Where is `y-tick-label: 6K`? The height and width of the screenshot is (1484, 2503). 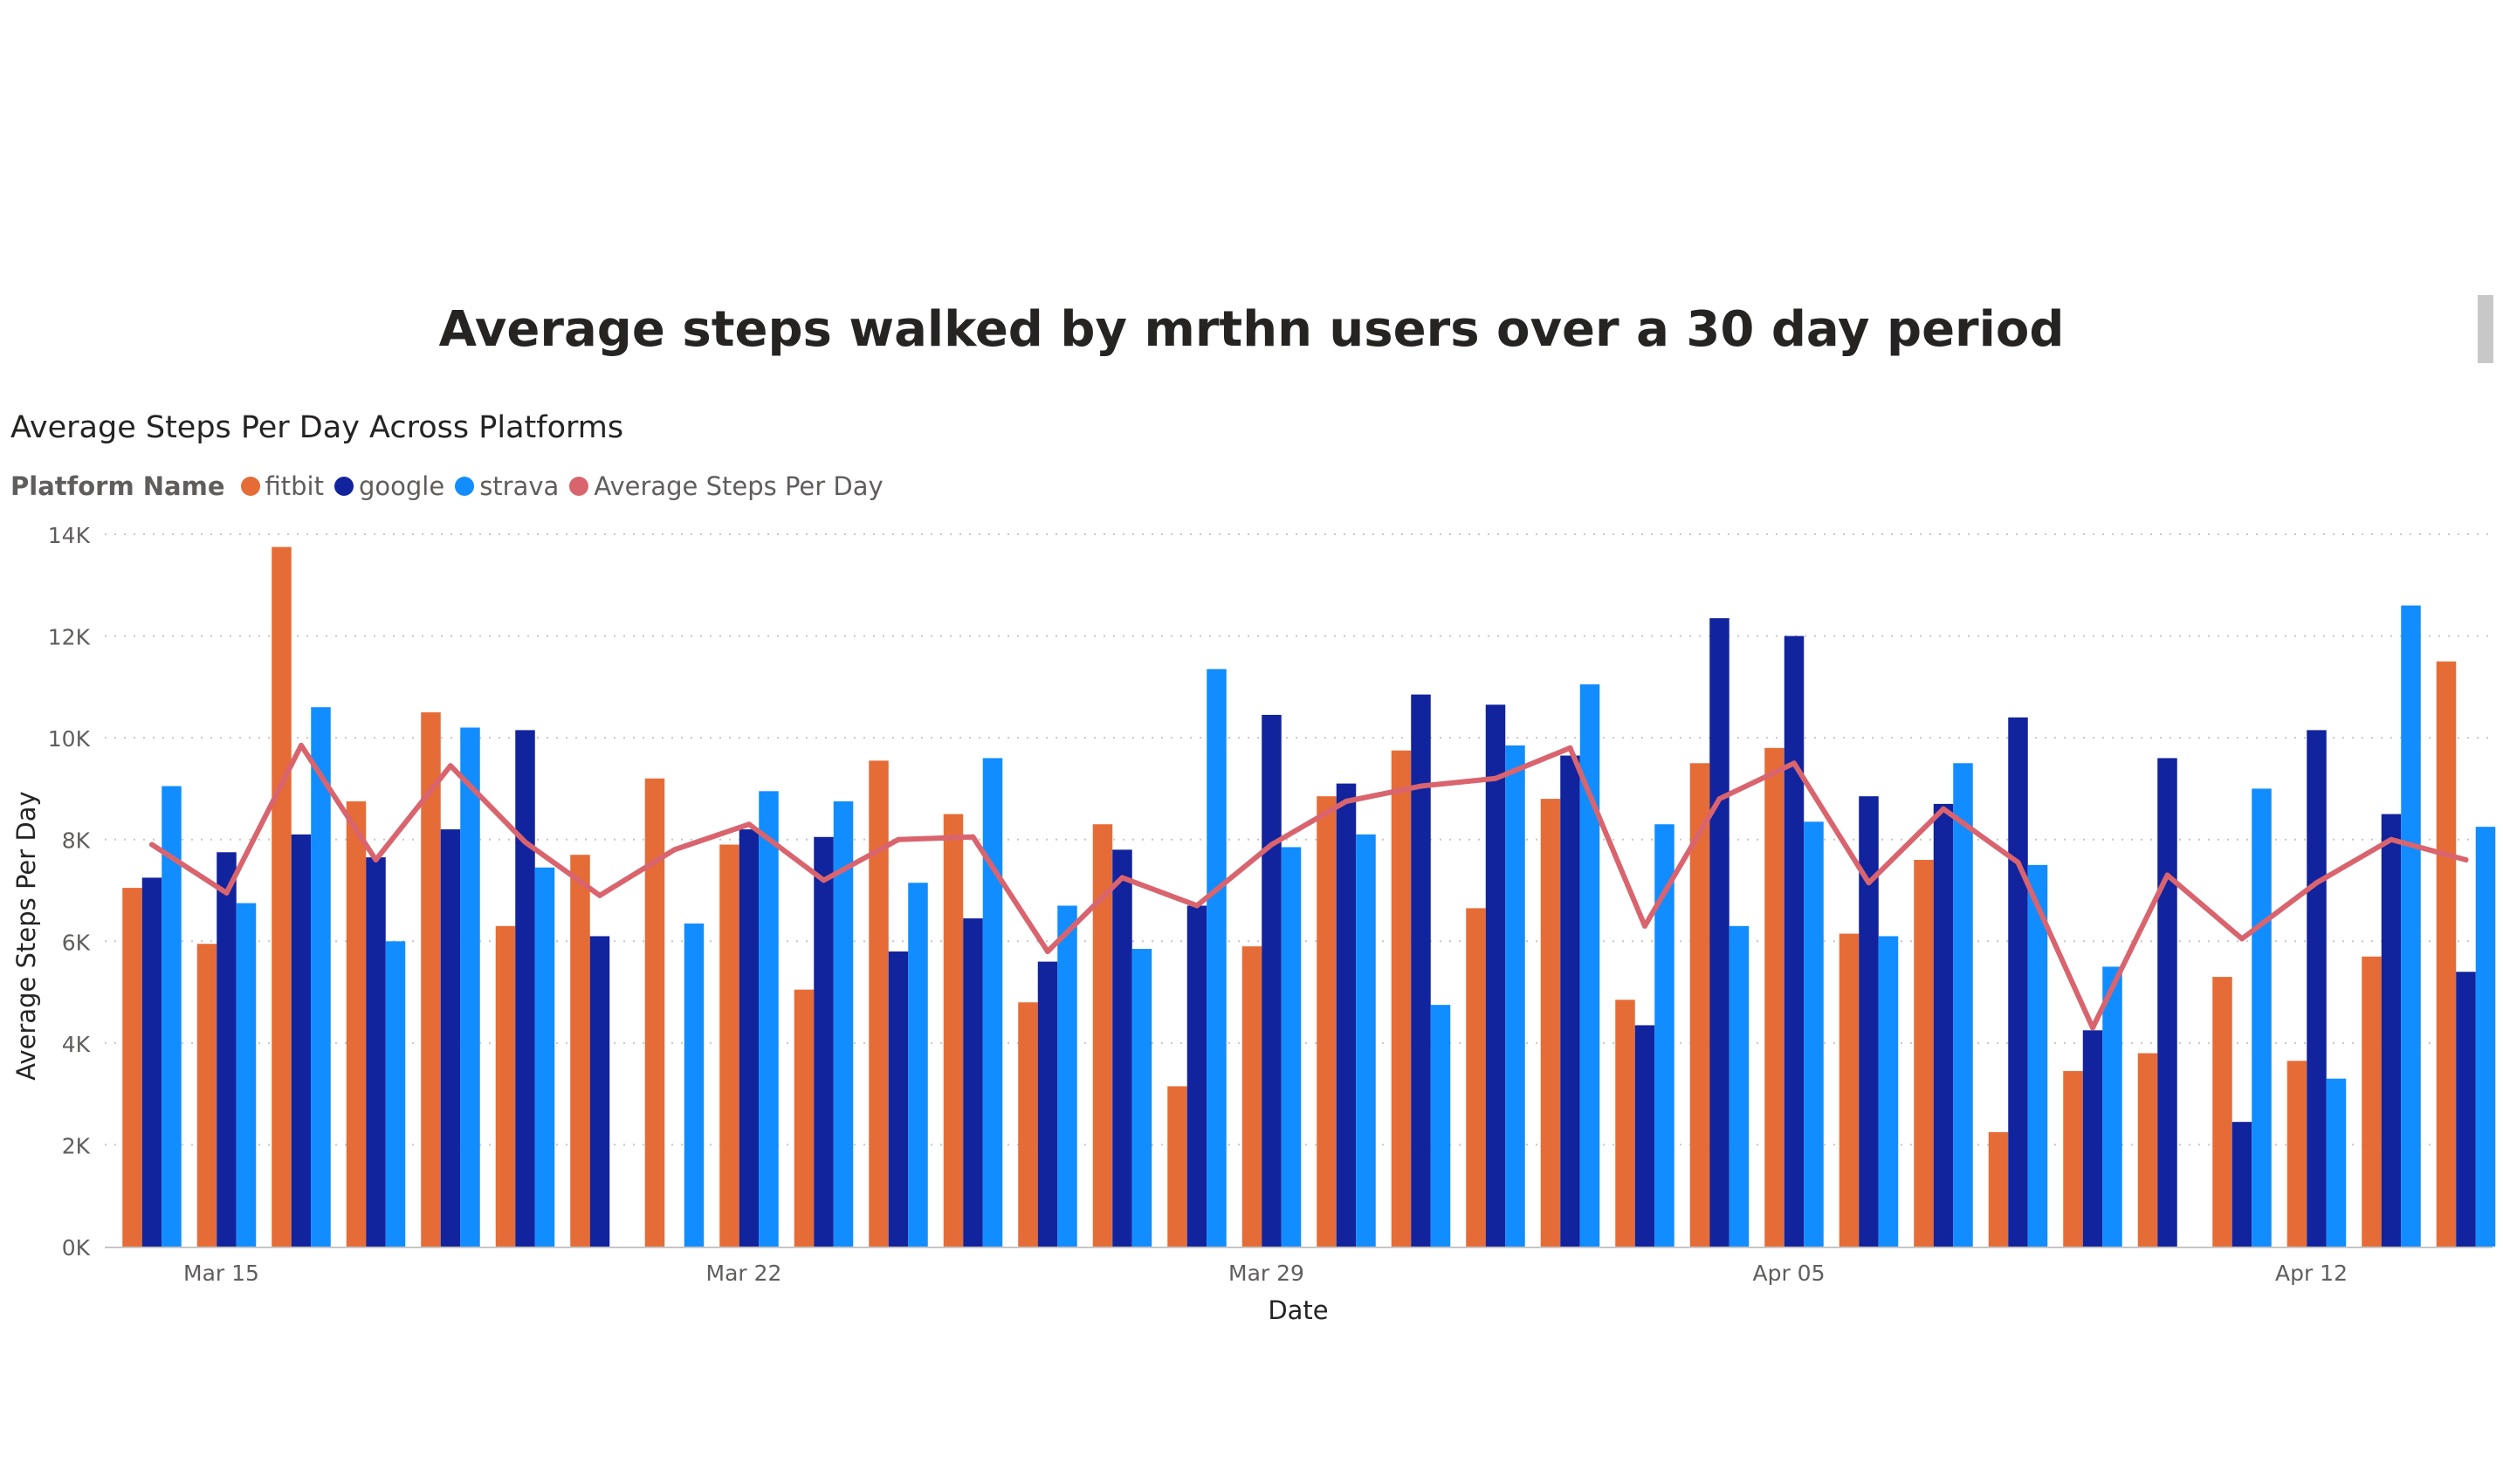 y-tick-label: 6K is located at coordinates (76, 943).